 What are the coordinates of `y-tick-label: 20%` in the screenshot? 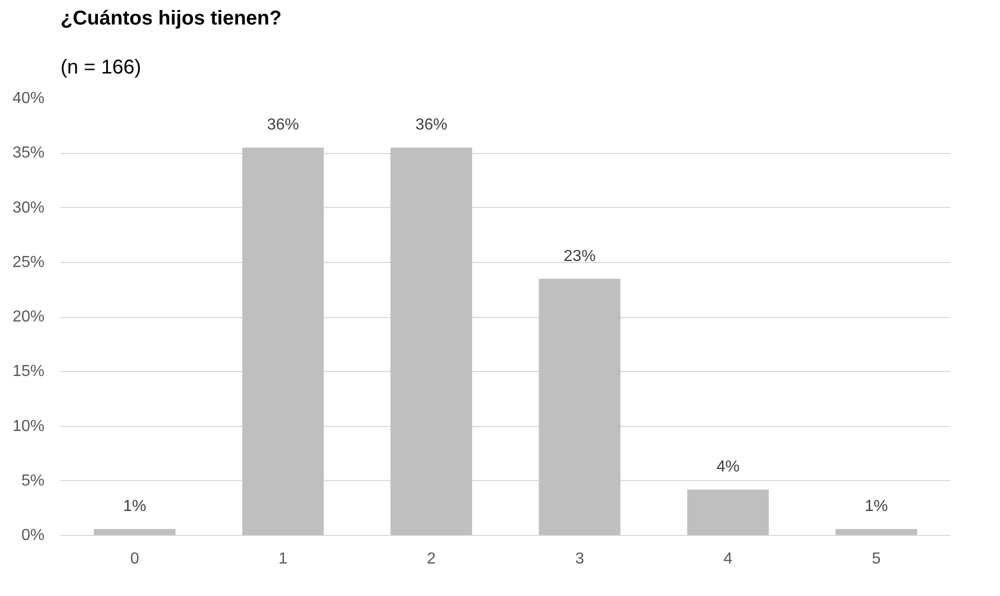 It's located at (28, 317).